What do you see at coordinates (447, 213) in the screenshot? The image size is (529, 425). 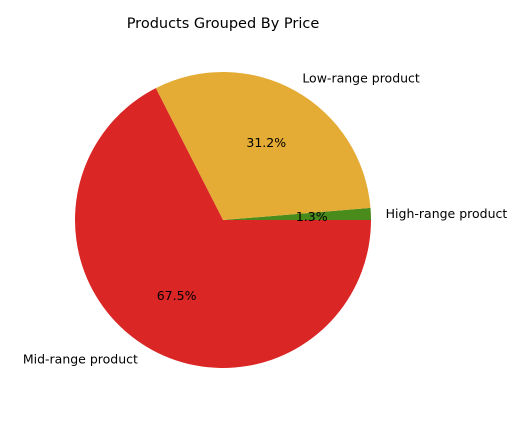 I see `slice-label-high-range-product: High-range product` at bounding box center [447, 213].